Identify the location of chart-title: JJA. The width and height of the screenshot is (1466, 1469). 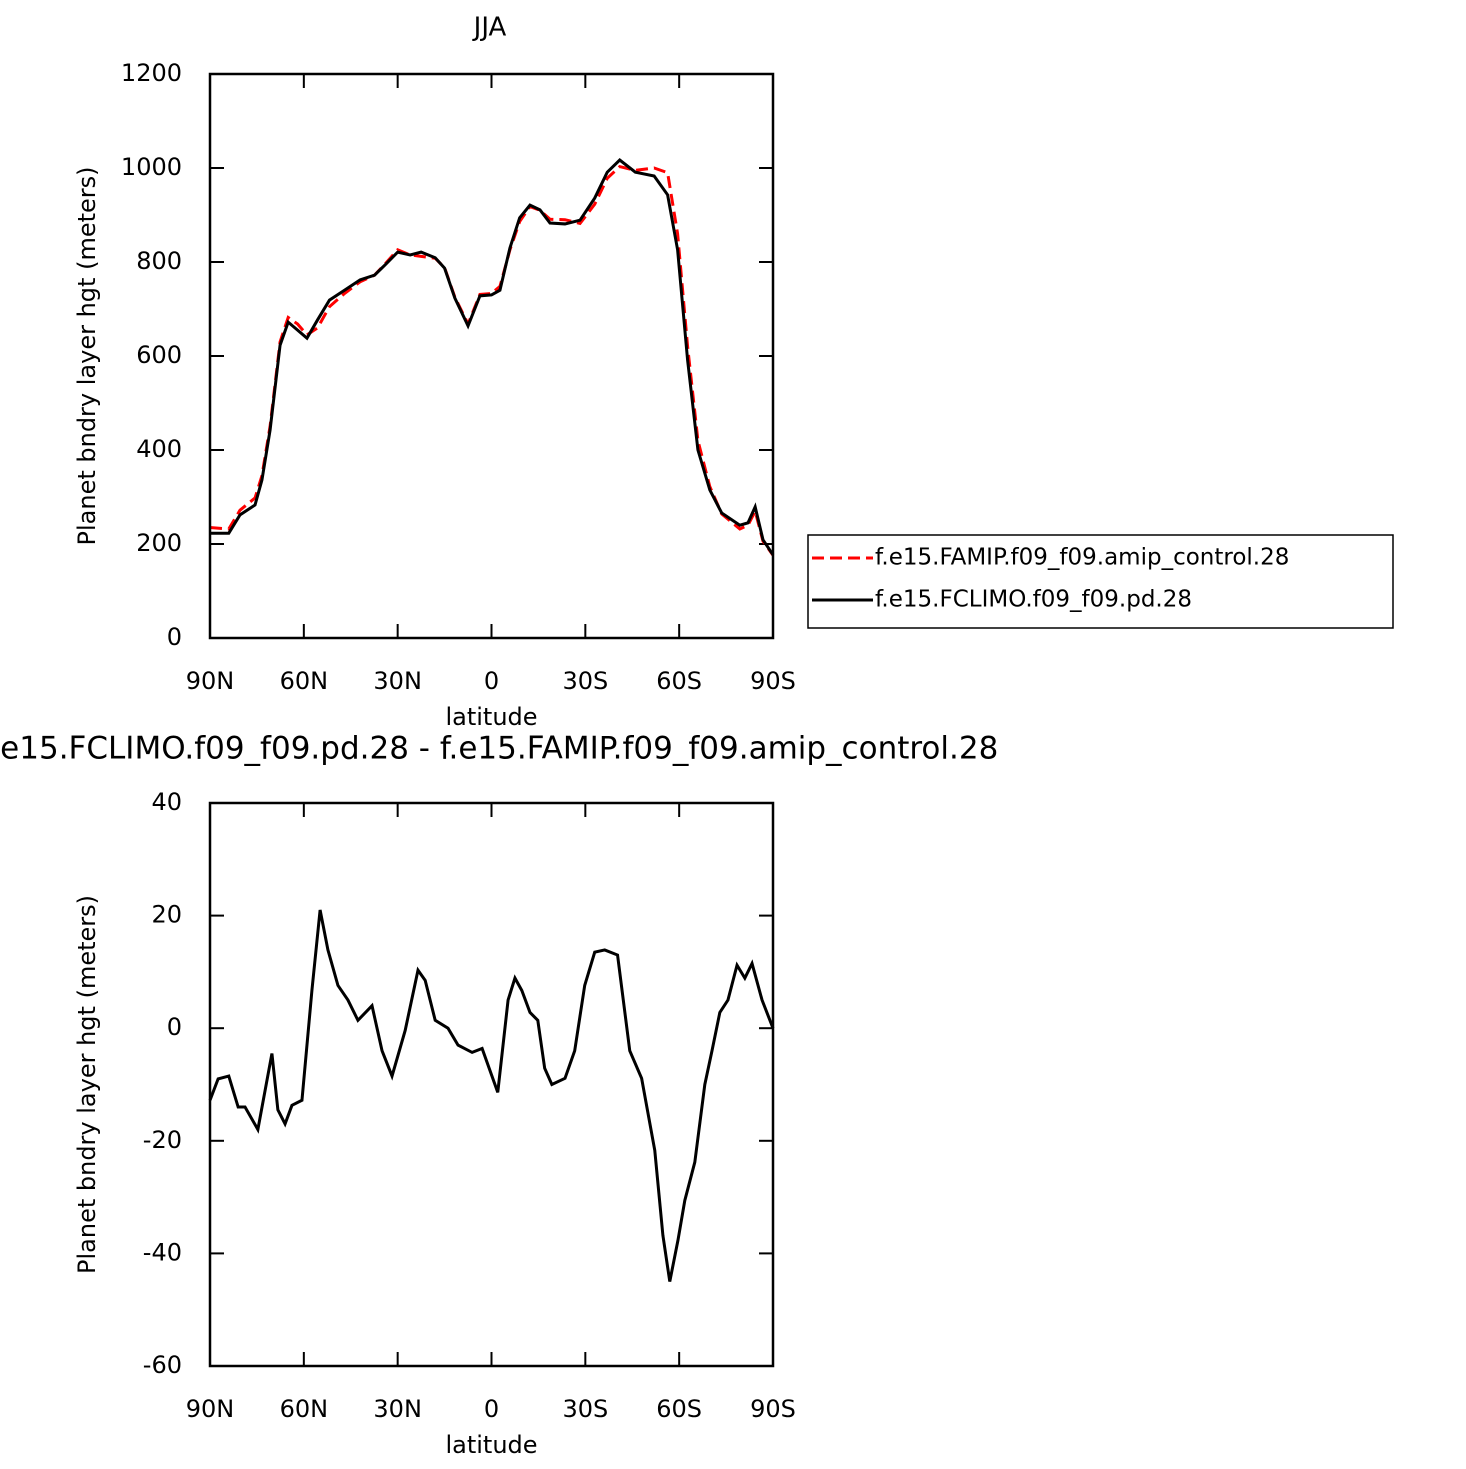
(489, 28).